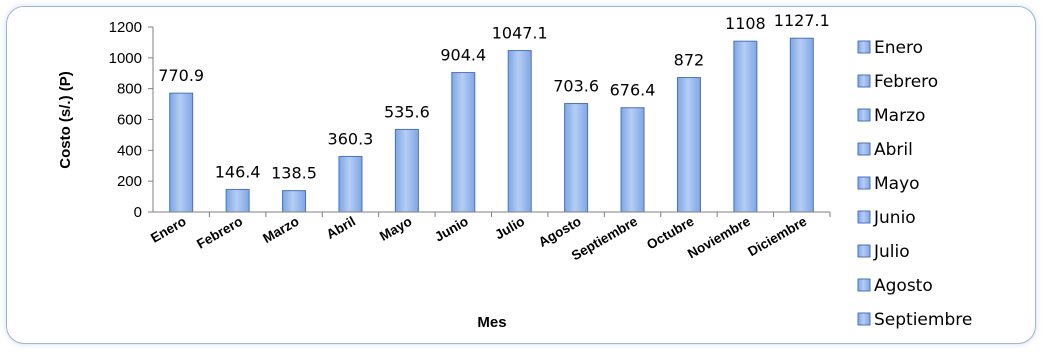 The image size is (1043, 352). I want to click on y-tick-label: 600, so click(129, 120).